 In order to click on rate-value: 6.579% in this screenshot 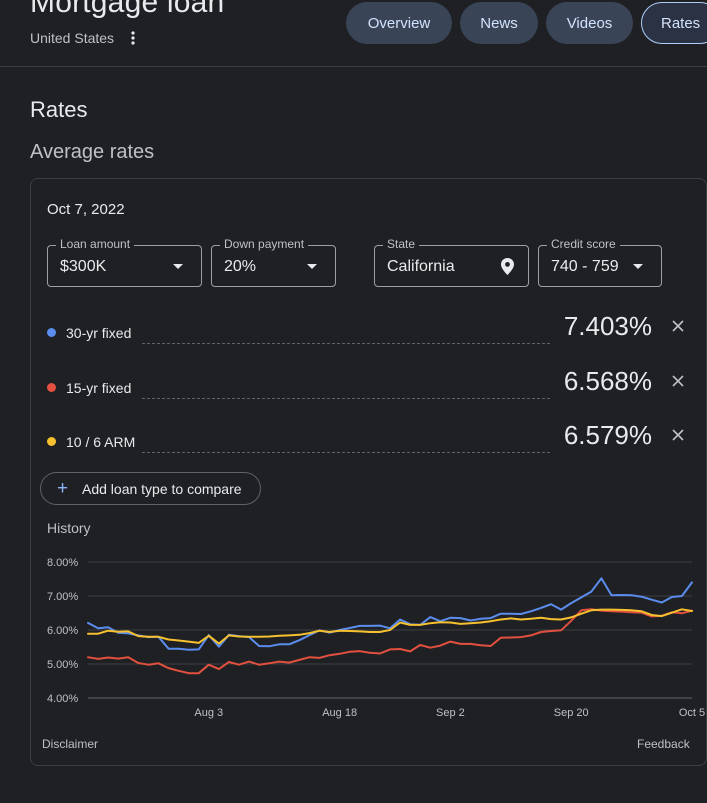, I will do `click(607, 435)`.